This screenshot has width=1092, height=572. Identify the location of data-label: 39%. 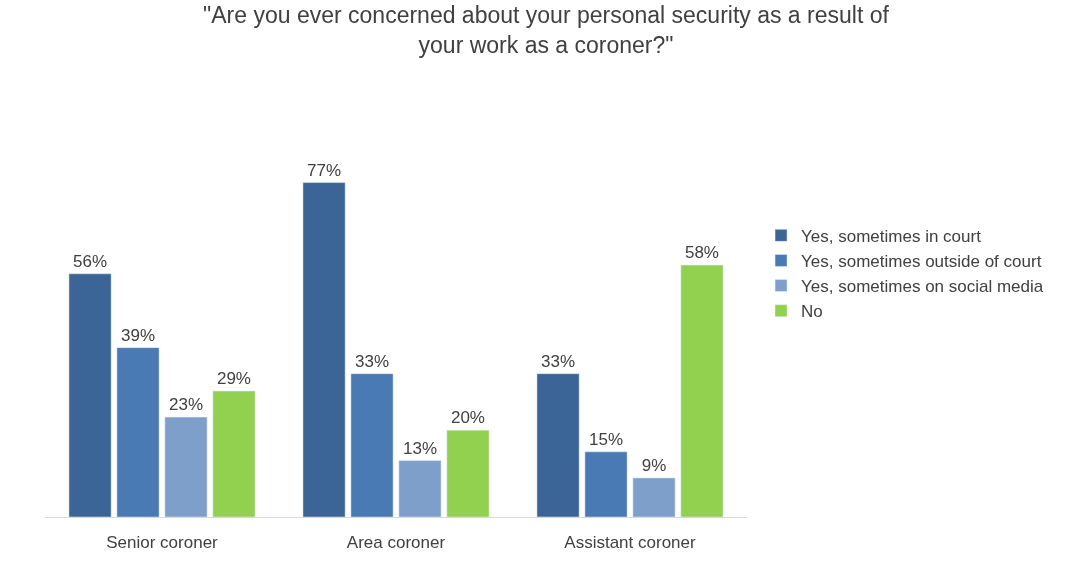
(138, 335).